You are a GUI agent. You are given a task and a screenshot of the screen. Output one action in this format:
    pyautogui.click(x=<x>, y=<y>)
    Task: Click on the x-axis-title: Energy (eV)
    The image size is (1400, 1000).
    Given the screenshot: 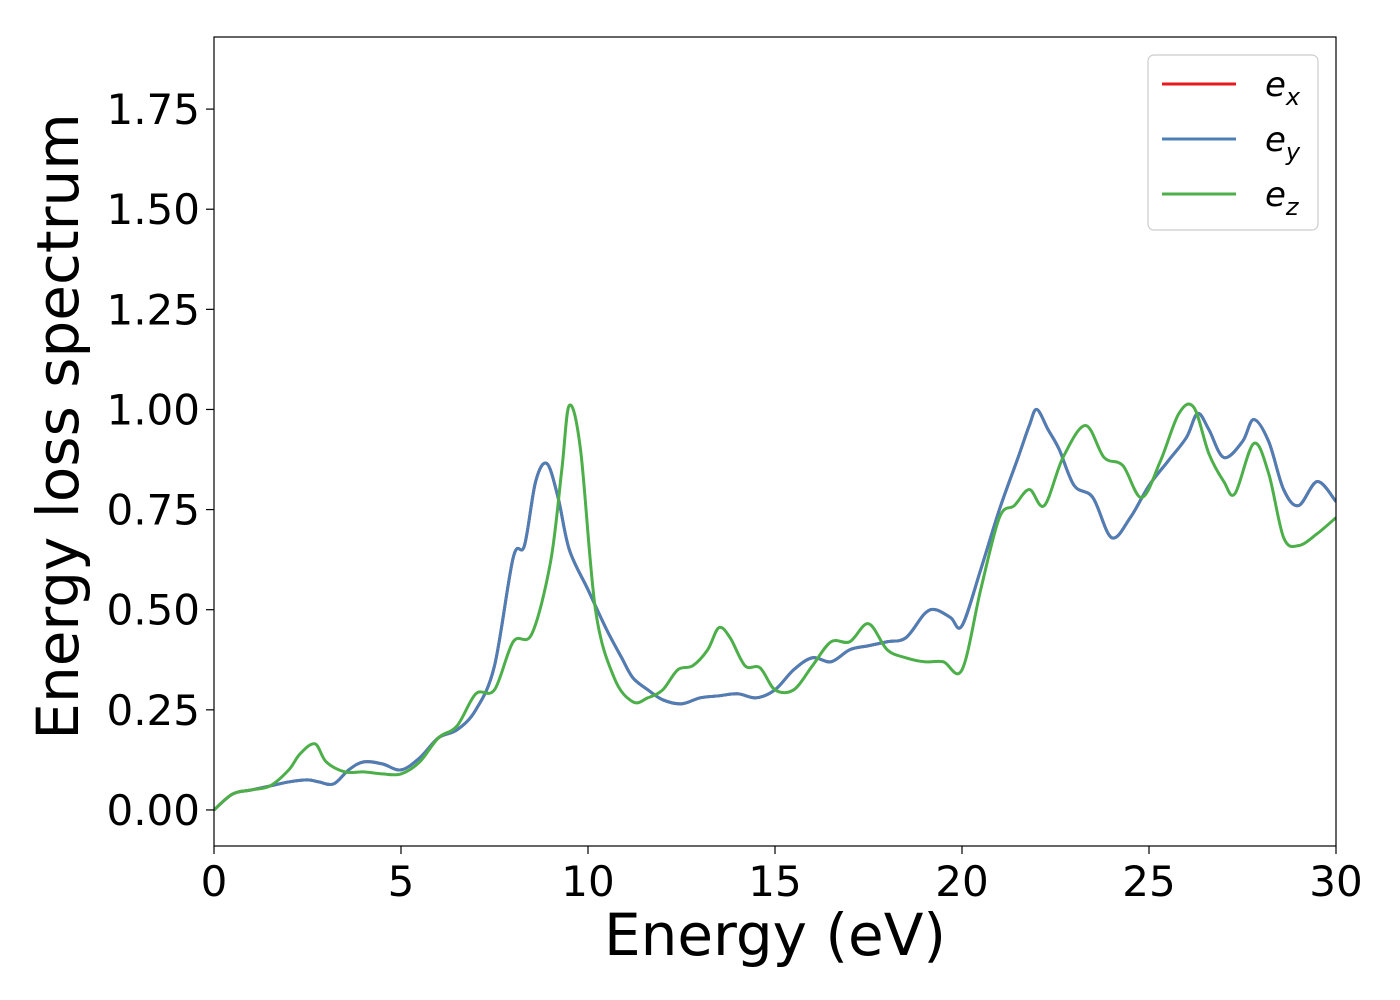 What is the action you would take?
    pyautogui.click(x=775, y=935)
    